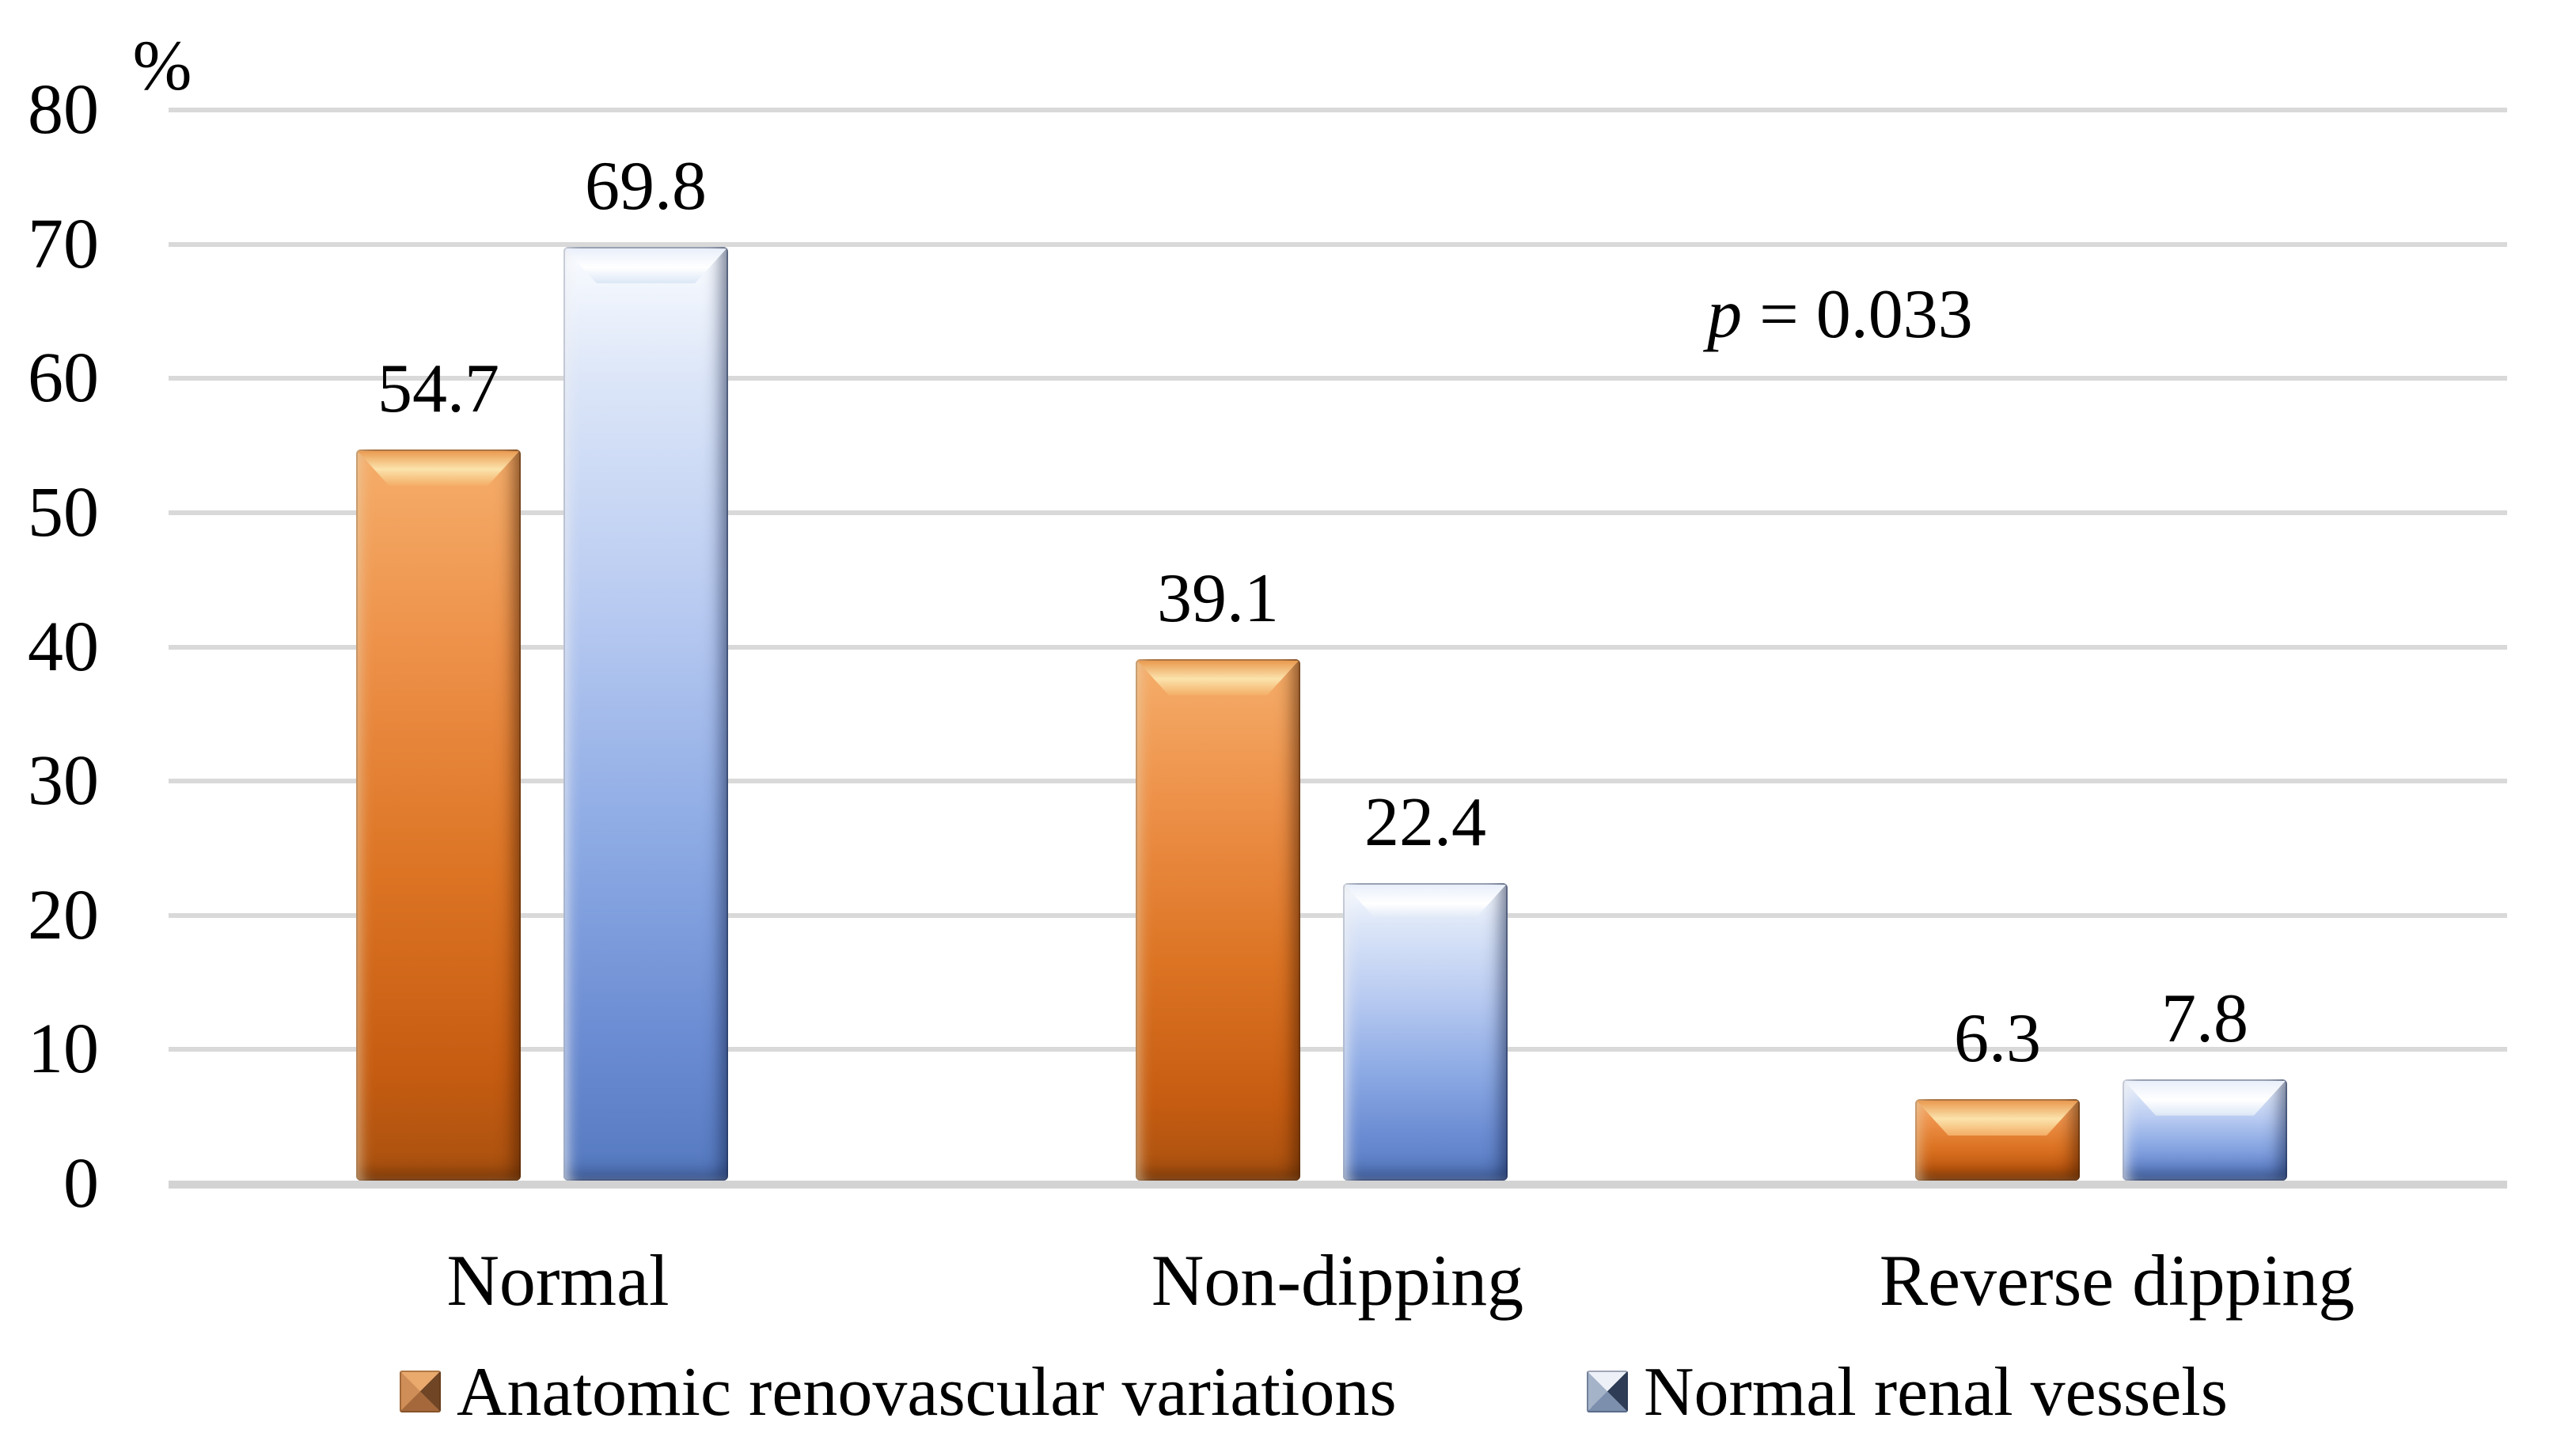 Image resolution: width=2557 pixels, height=1456 pixels. What do you see at coordinates (63, 781) in the screenshot?
I see `y-tick-30: 30` at bounding box center [63, 781].